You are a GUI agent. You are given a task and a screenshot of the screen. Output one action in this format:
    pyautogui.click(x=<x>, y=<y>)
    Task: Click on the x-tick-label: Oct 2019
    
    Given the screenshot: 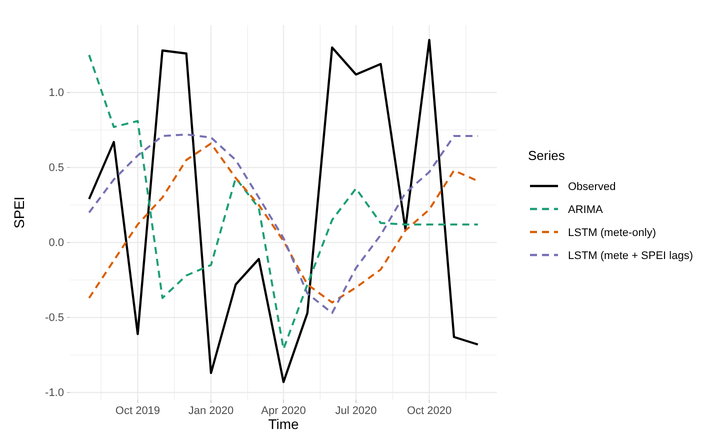 What is the action you would take?
    pyautogui.click(x=137, y=410)
    